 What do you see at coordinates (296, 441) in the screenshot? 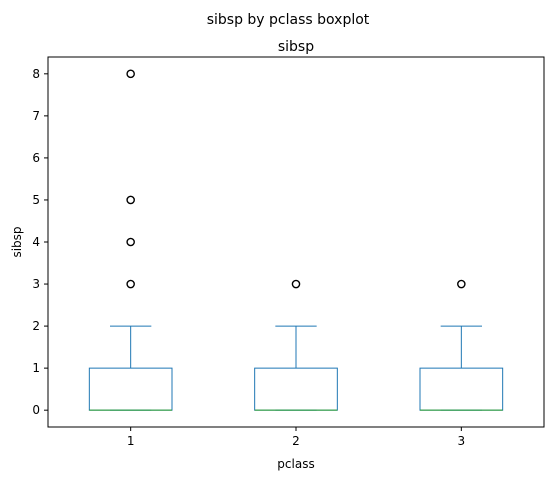
I see `x-tick-label: 2` at bounding box center [296, 441].